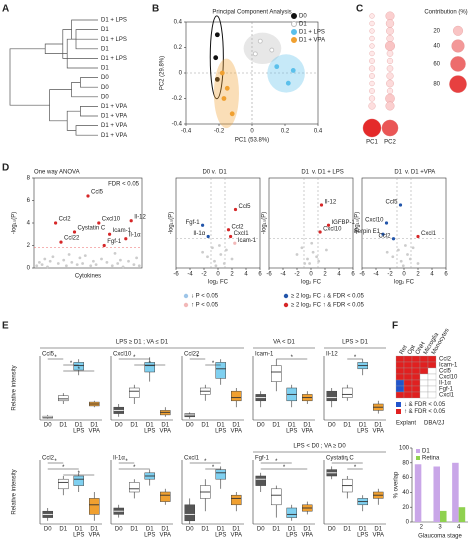 The width and height of the screenshot is (474, 547). What do you see at coordinates (455, 492) in the screenshot?
I see `bar` at bounding box center [455, 492].